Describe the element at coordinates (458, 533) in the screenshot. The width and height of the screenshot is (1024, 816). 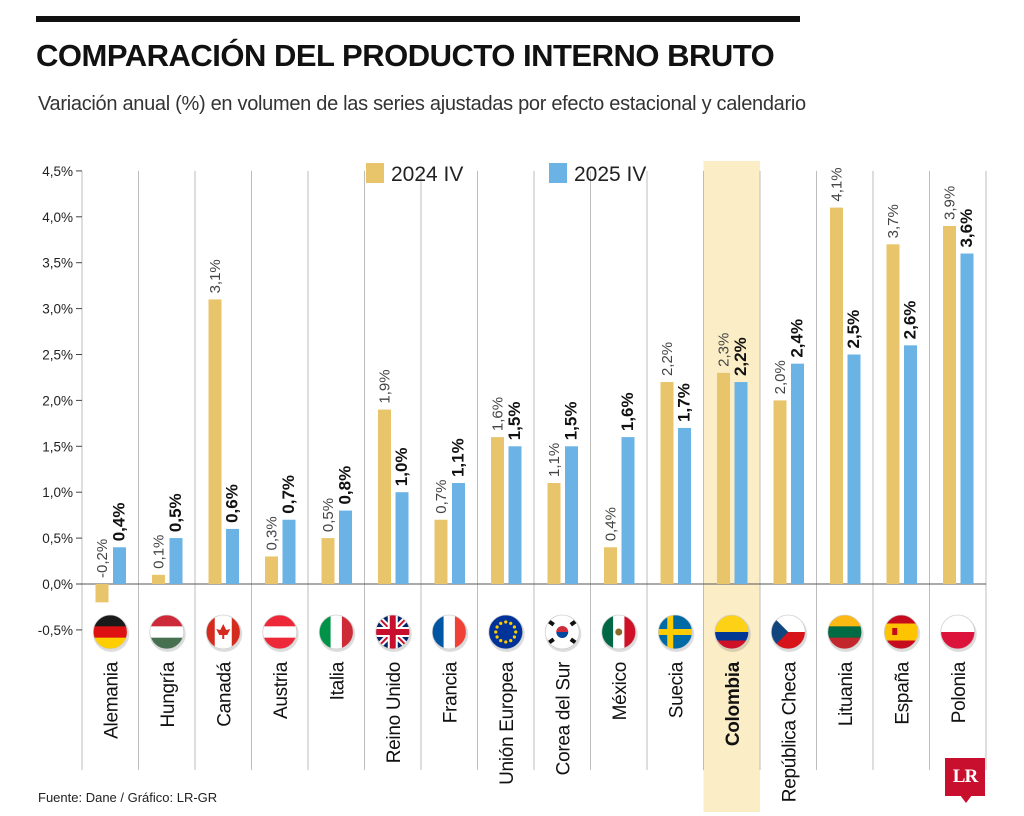
I see `bar-2025-francia` at that location.